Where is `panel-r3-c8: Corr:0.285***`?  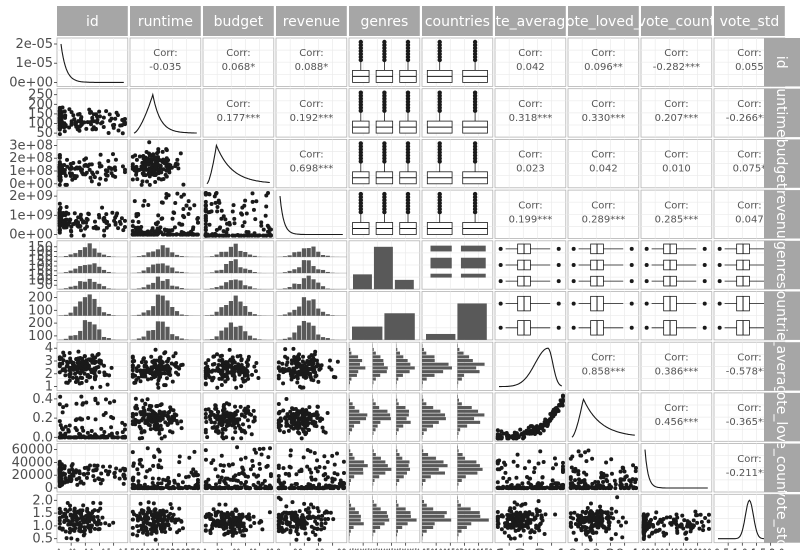 panel-r3-c8: Corr:0.285*** is located at coordinates (676, 214).